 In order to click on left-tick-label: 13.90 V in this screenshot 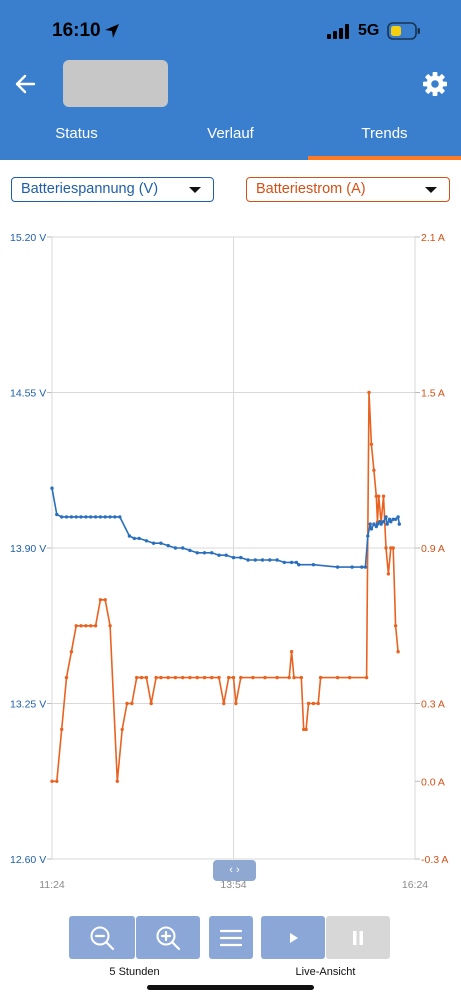, I will do `click(28, 549)`.